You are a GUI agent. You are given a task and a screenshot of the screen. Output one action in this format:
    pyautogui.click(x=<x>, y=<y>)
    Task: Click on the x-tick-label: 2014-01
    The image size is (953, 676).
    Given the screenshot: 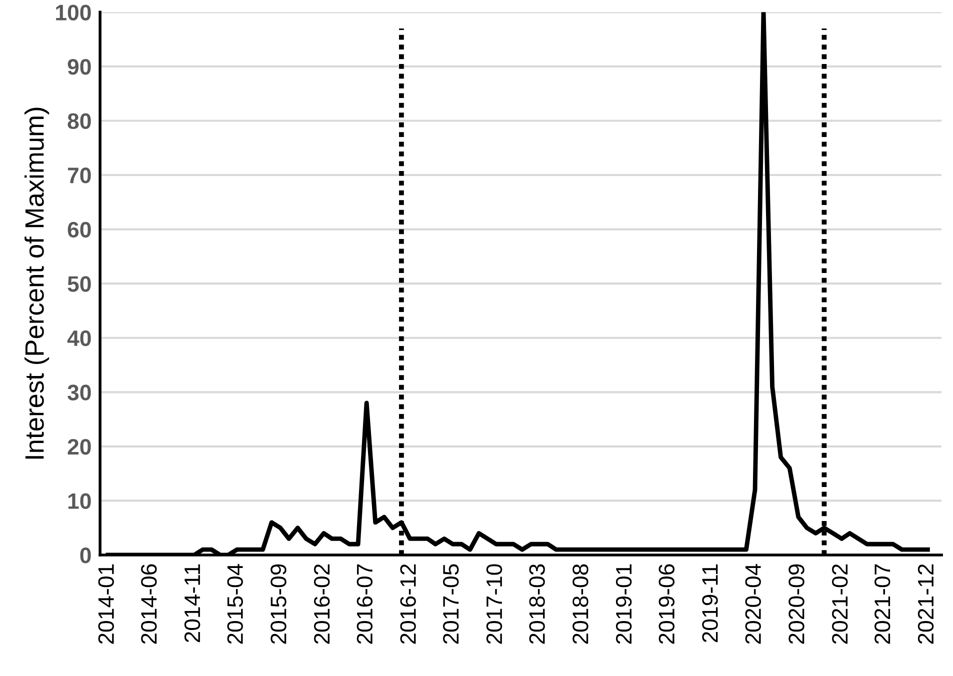 What is the action you would take?
    pyautogui.click(x=106, y=604)
    